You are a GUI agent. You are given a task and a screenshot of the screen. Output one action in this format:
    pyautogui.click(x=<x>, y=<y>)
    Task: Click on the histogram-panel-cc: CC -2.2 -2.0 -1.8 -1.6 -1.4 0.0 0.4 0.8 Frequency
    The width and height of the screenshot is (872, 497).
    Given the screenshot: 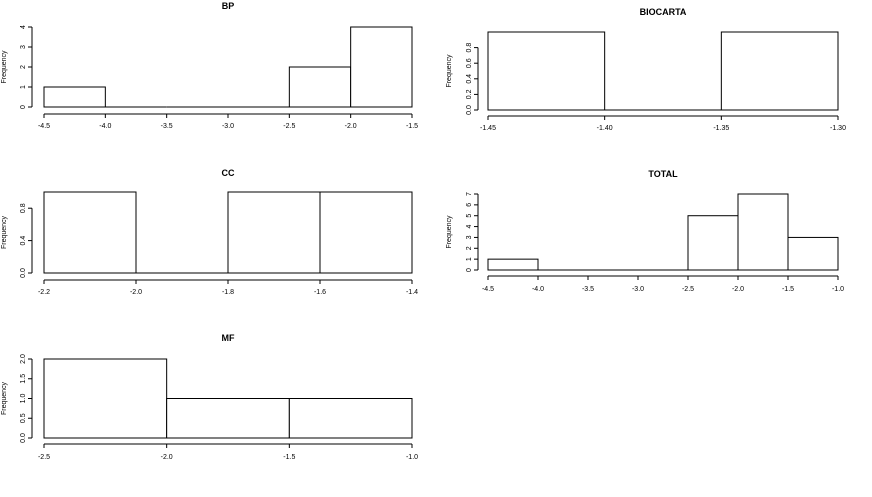 What is the action you would take?
    pyautogui.click(x=209, y=232)
    